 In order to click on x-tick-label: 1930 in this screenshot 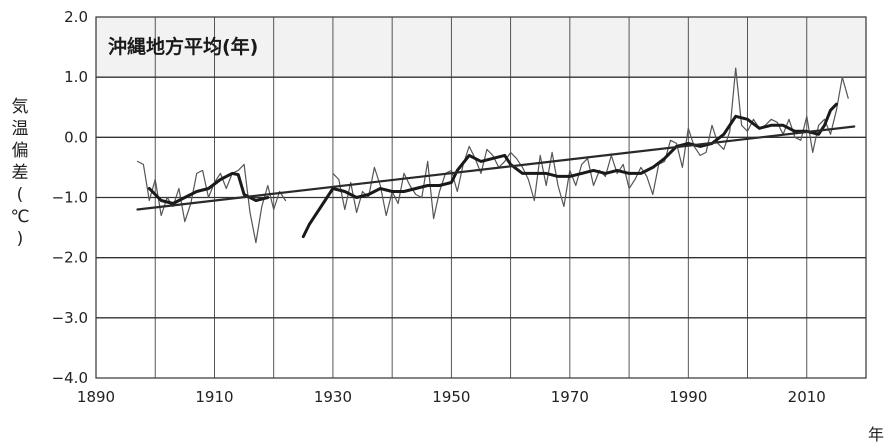, I will do `click(333, 397)`.